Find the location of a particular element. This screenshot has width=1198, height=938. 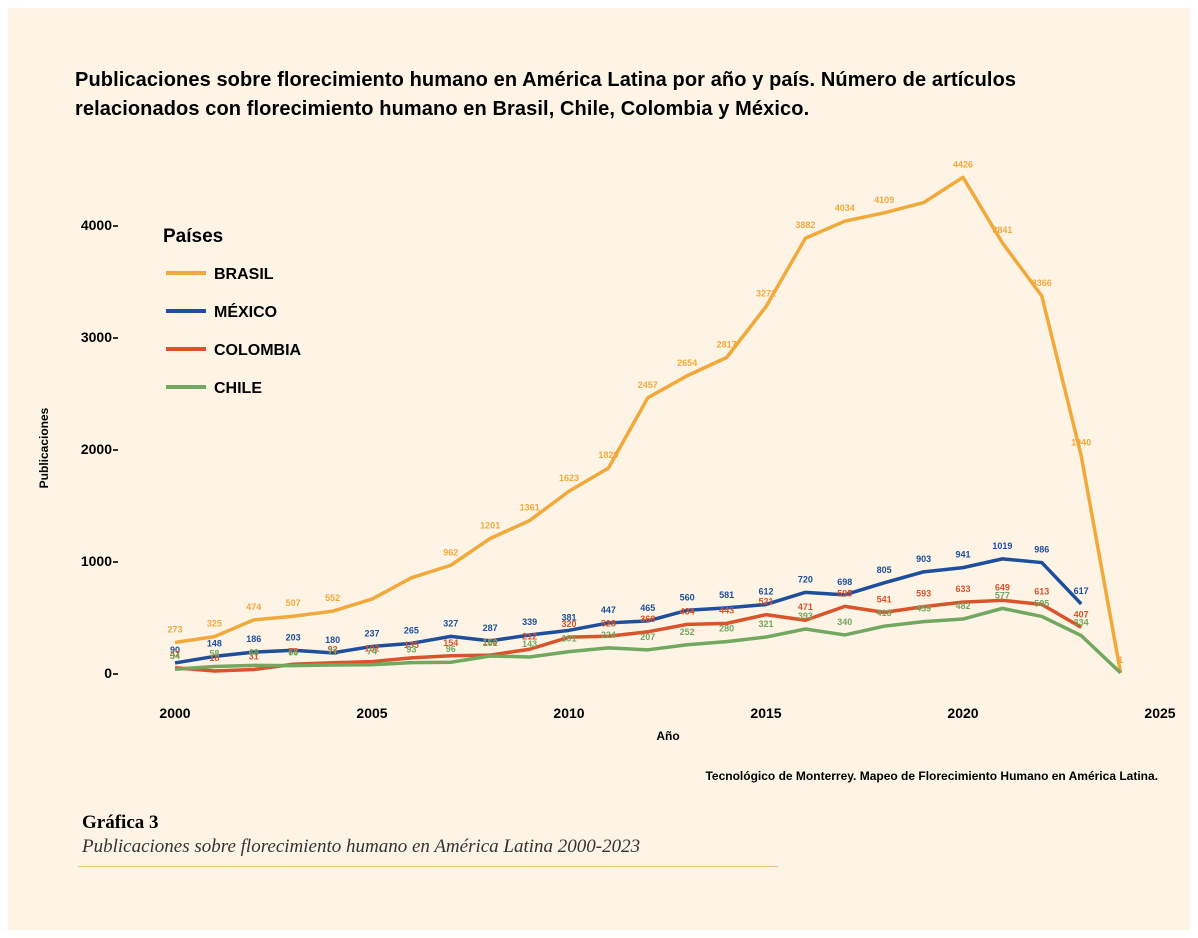

x-tick-label: 2010 is located at coordinates (568, 713).